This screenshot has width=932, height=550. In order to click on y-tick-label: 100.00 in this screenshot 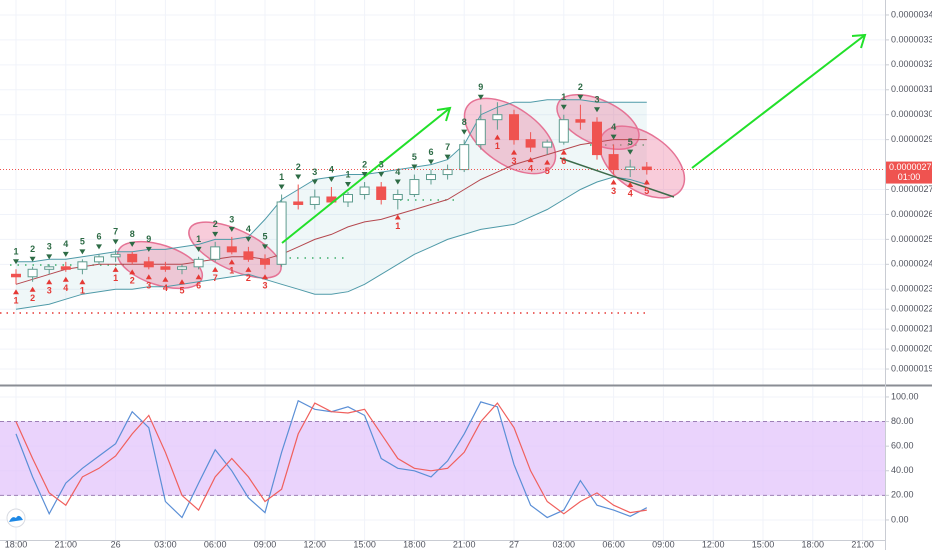, I will do `click(905, 396)`.